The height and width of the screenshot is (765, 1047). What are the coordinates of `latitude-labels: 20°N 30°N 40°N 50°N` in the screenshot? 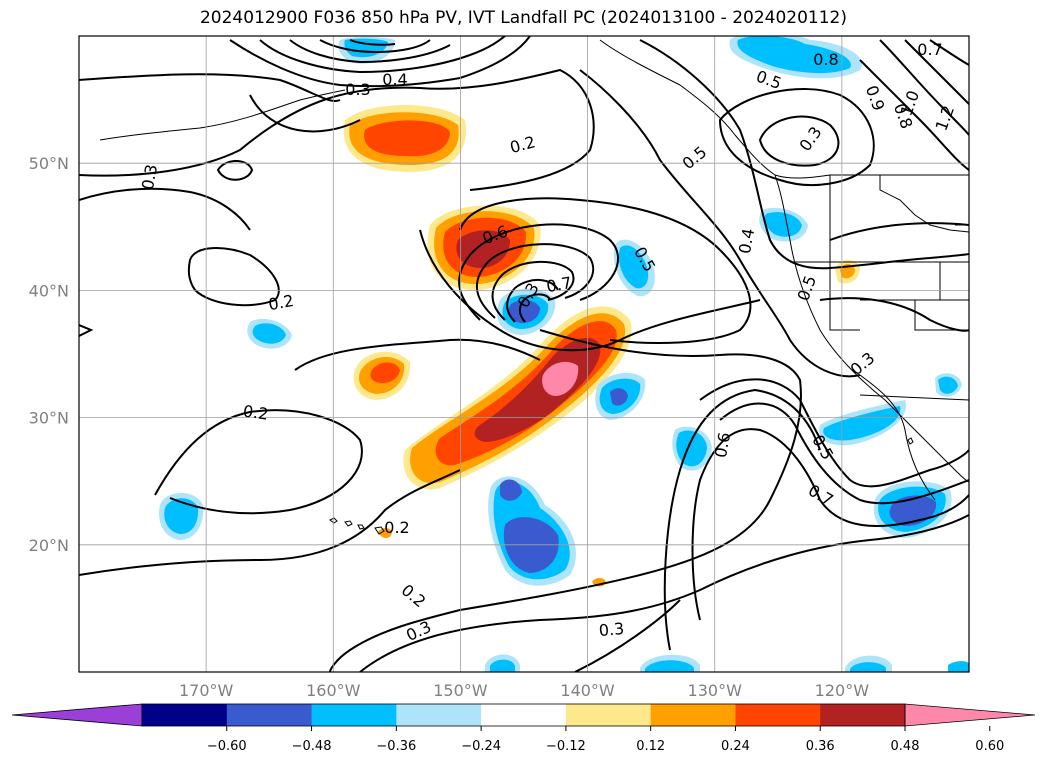 It's located at (49, 354).